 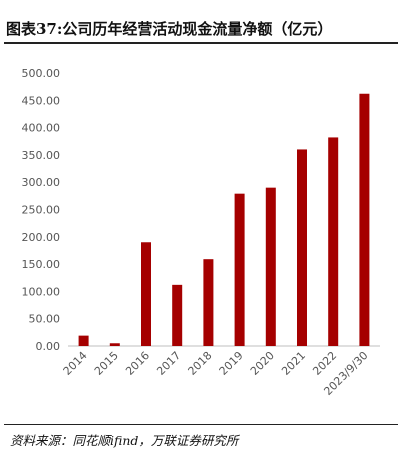 What do you see at coordinates (201, 43) in the screenshot?
I see `title-divider` at bounding box center [201, 43].